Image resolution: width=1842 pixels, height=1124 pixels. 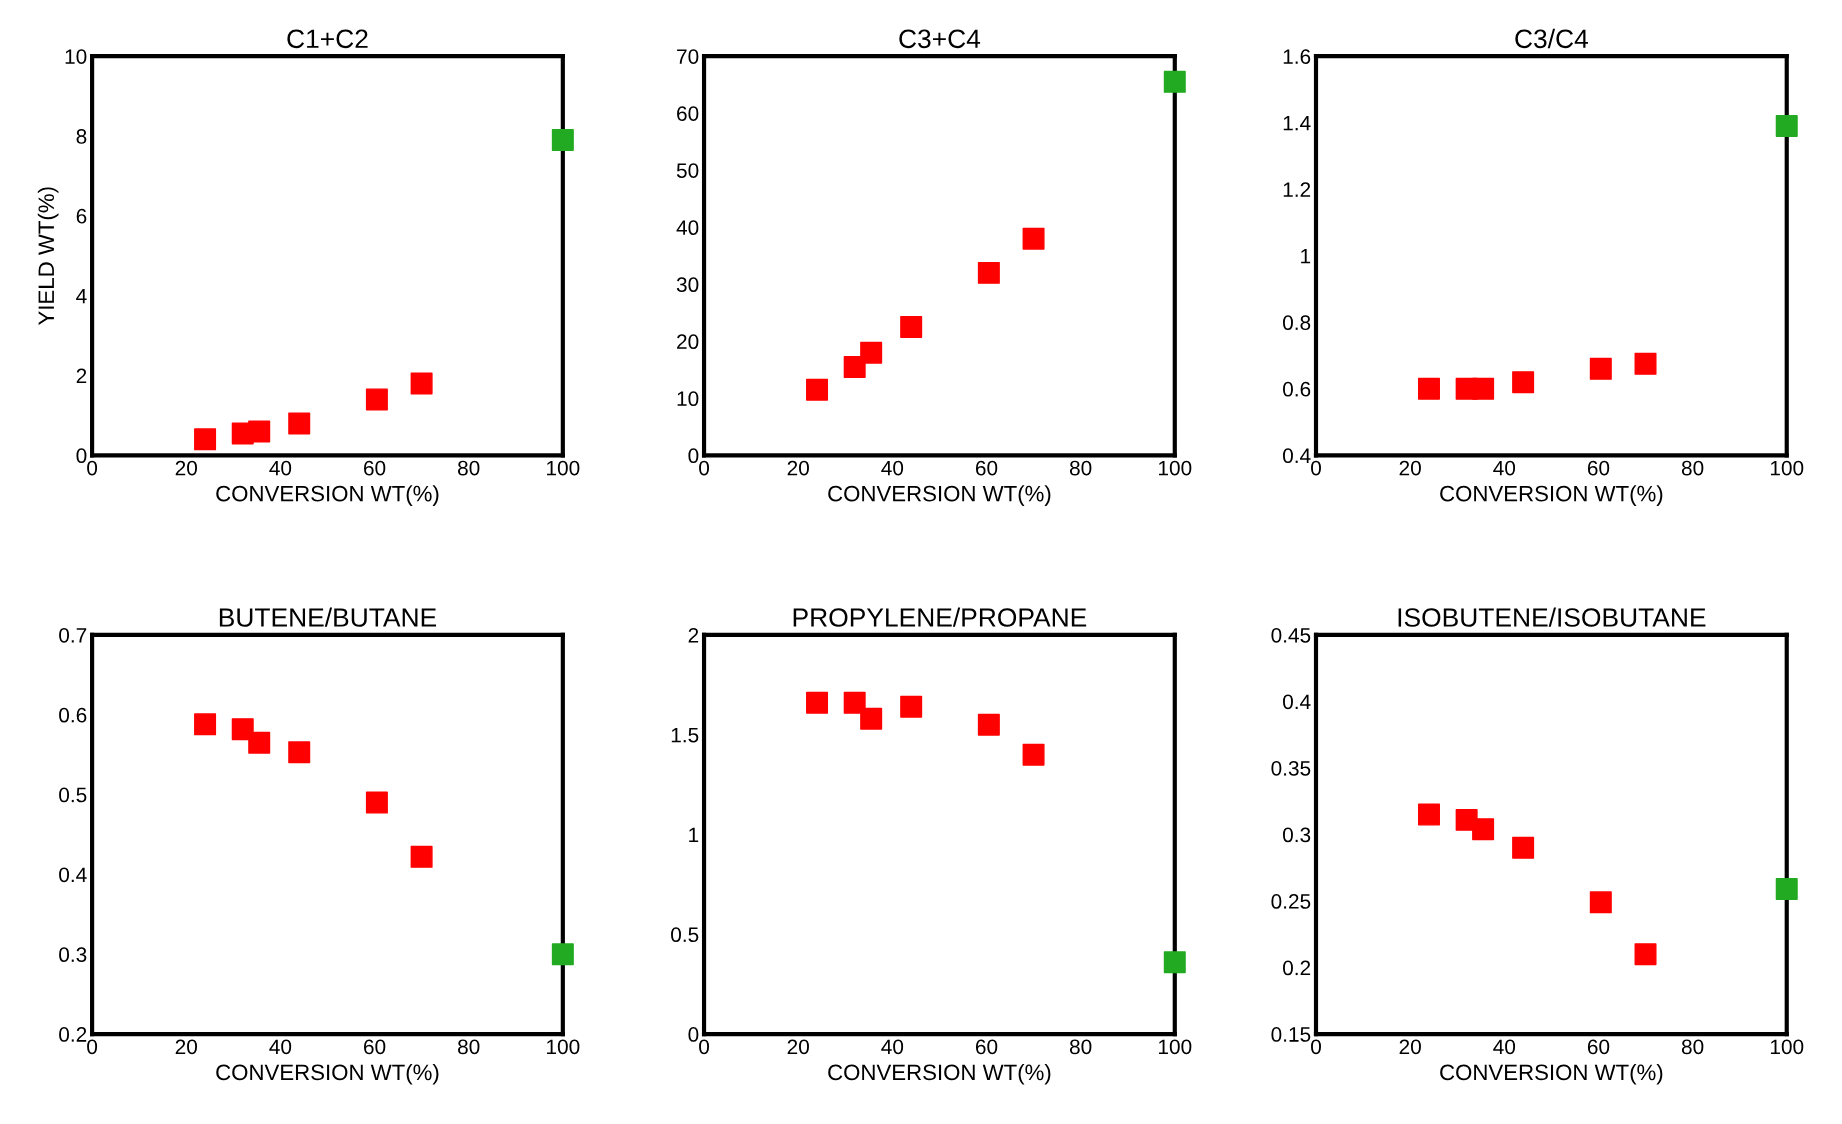 I want to click on y-tick-label: 1.5, so click(x=685, y=735).